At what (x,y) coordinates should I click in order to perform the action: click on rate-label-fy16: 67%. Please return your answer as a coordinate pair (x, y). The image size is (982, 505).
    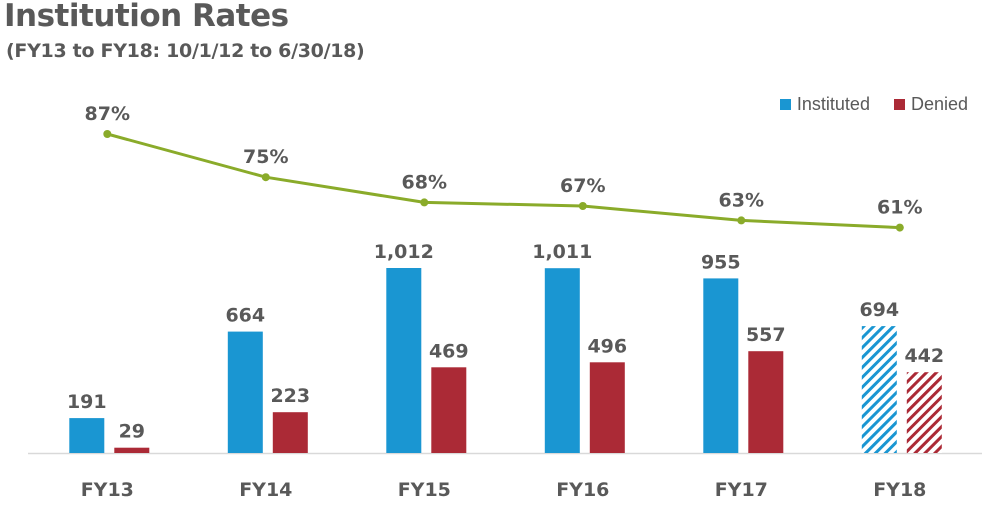
    Looking at the image, I should click on (582, 186).